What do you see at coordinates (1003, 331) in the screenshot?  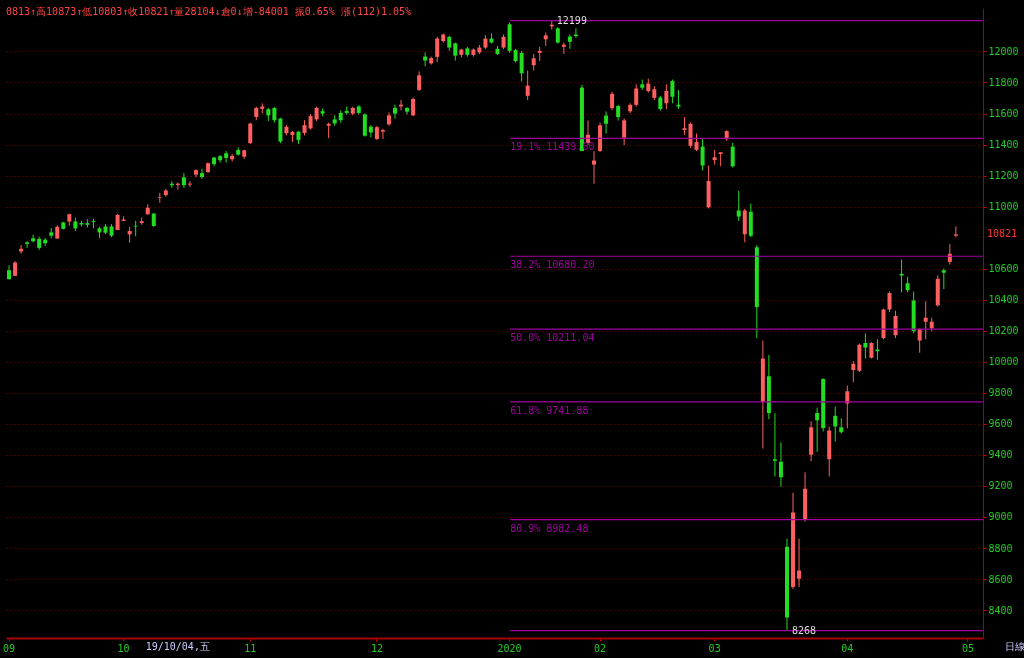 I see `y-tick-label: 10200` at bounding box center [1003, 331].